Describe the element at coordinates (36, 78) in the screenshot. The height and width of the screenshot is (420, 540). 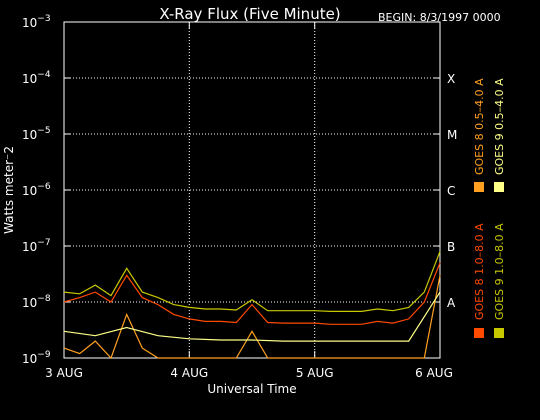
I see `y-tick-label: 10⁻⁴` at that location.